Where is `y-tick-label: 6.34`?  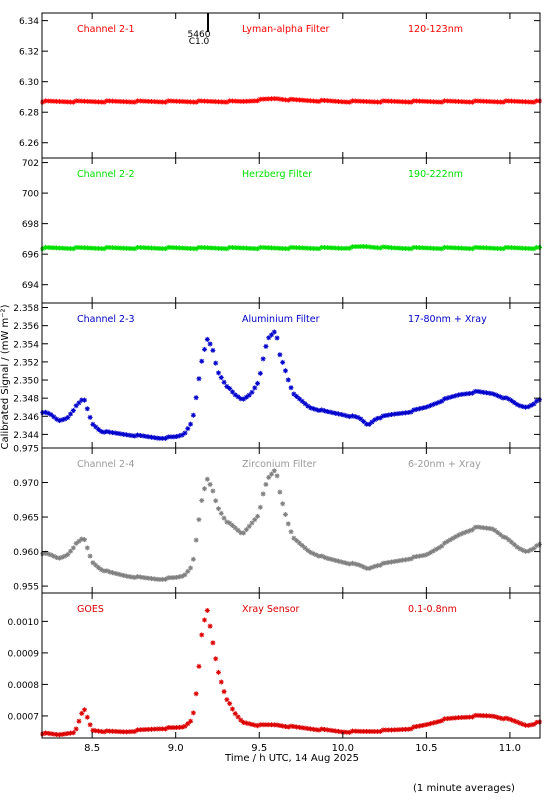
y-tick-label: 6.34 is located at coordinates (29, 22).